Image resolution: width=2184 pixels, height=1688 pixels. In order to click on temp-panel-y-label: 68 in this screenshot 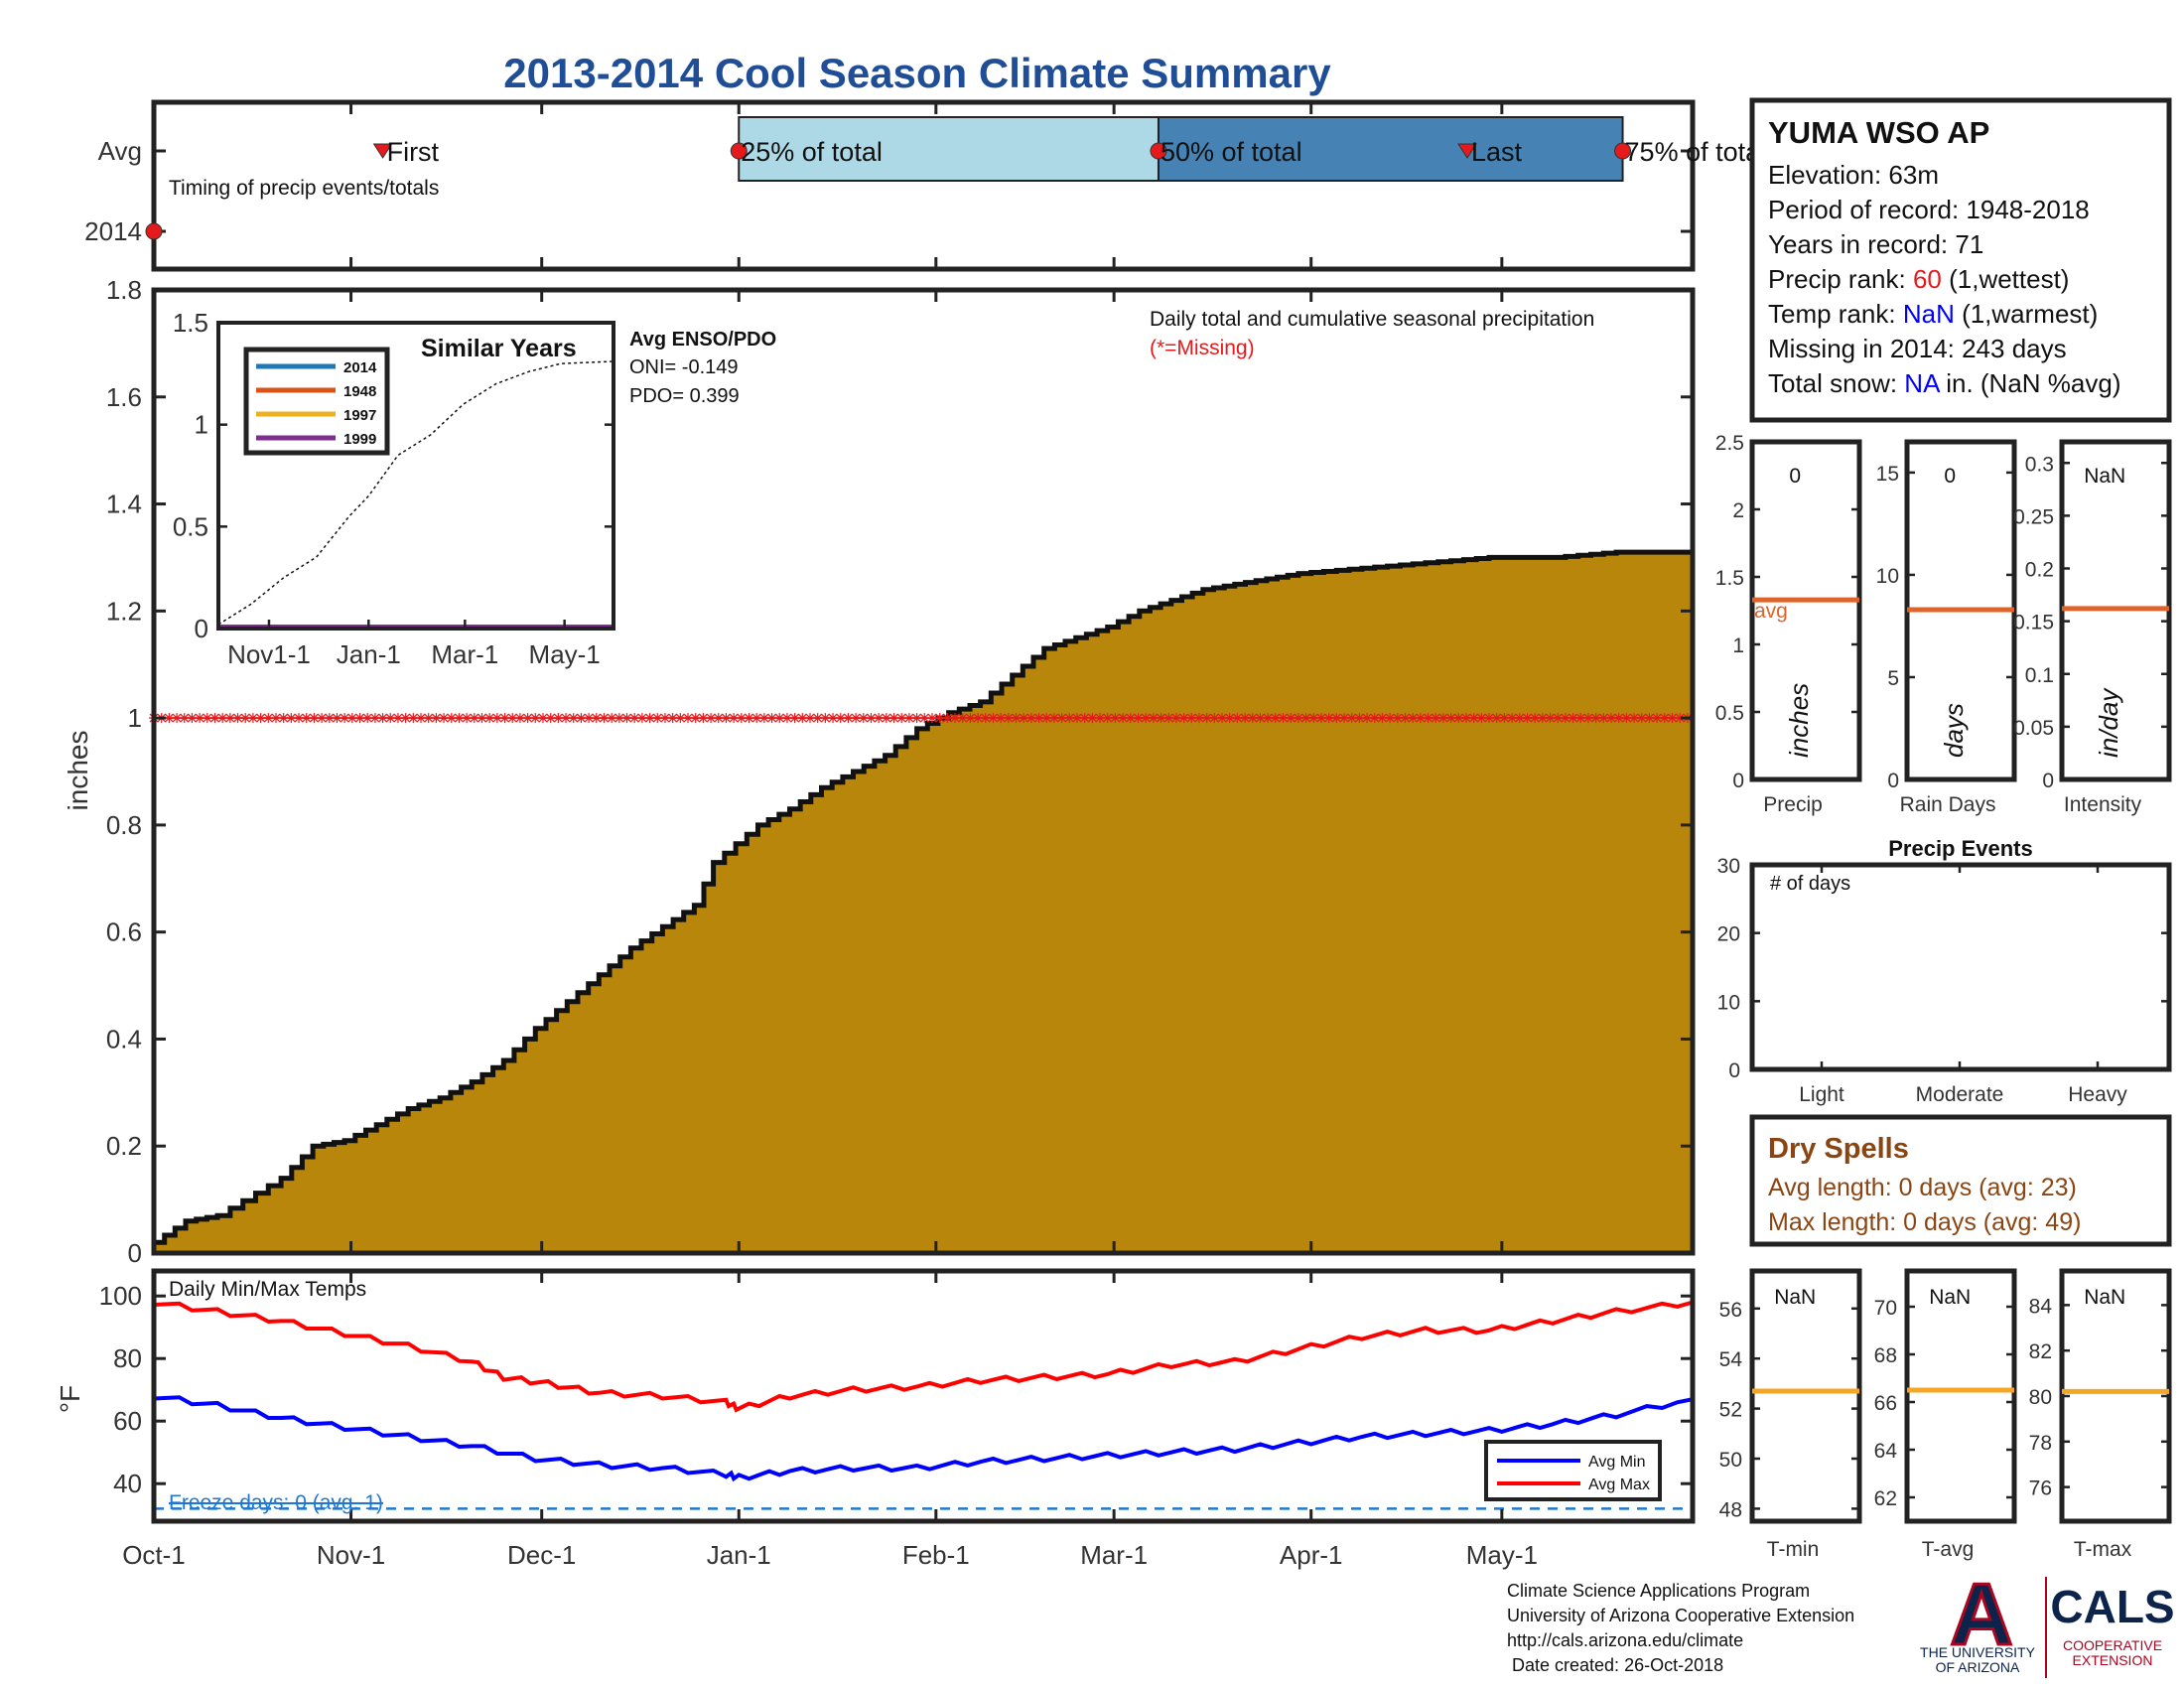, I will do `click(1885, 1355)`.